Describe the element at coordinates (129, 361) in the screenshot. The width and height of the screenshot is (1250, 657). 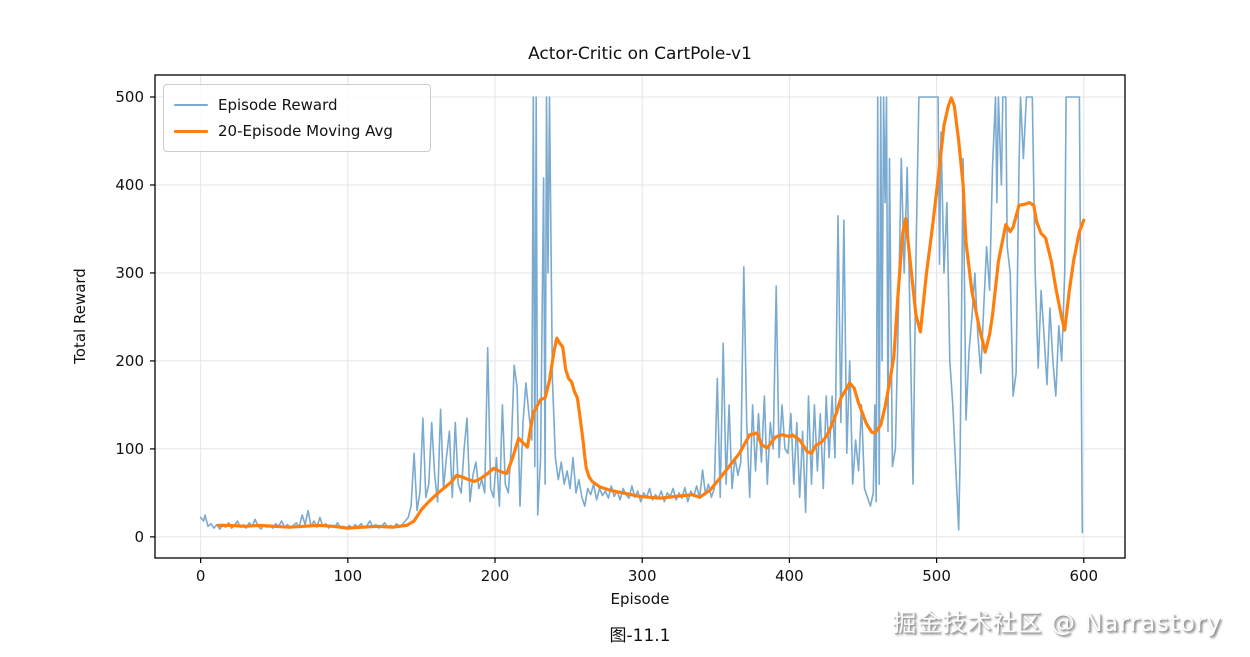
I see `y-tick-label: 200` at that location.